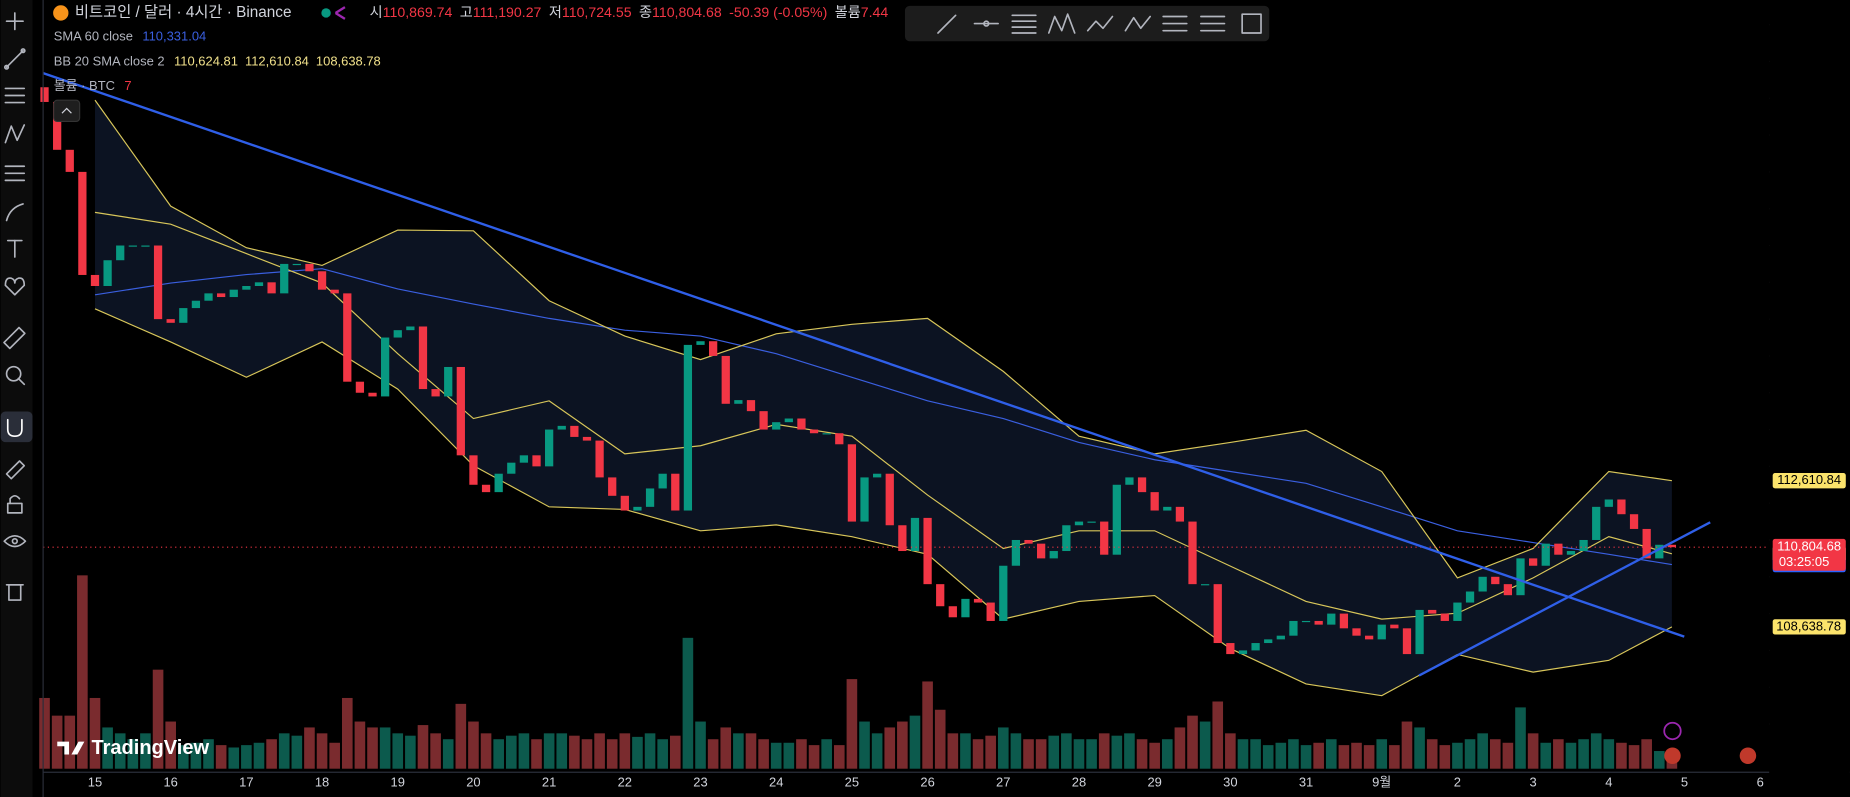  What do you see at coordinates (246, 781) in the screenshot?
I see `x-tick-label: 17` at bounding box center [246, 781].